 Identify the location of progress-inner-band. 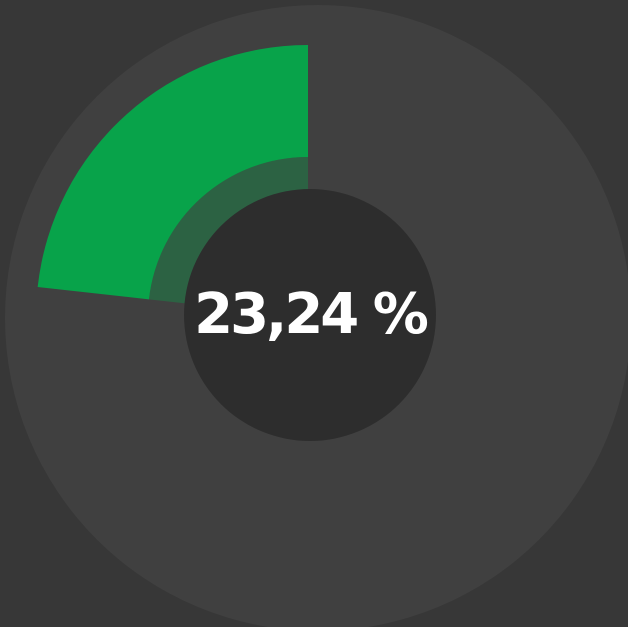
(228, 230).